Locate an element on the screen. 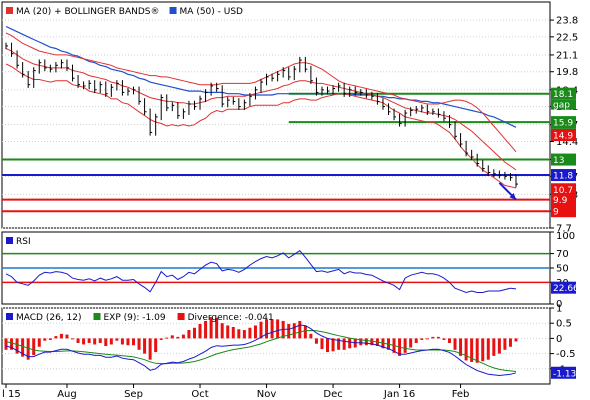 The width and height of the screenshot is (590, 400). macd-series is located at coordinates (261, 350).